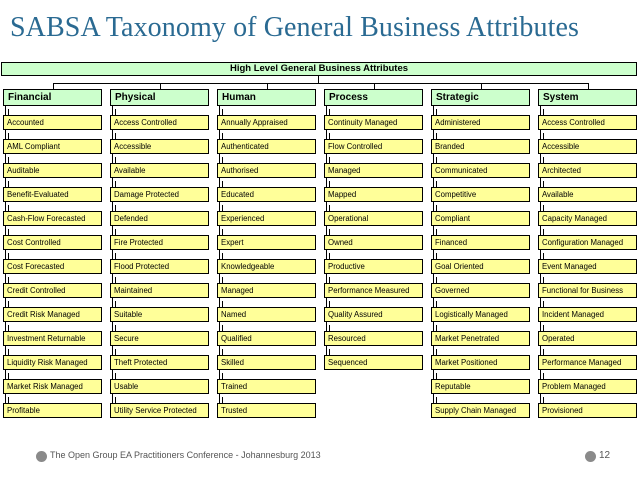 Image resolution: width=638 pixels, height=478 pixels. What do you see at coordinates (480, 362) in the screenshot?
I see `attribute-box: Market Positioned` at bounding box center [480, 362].